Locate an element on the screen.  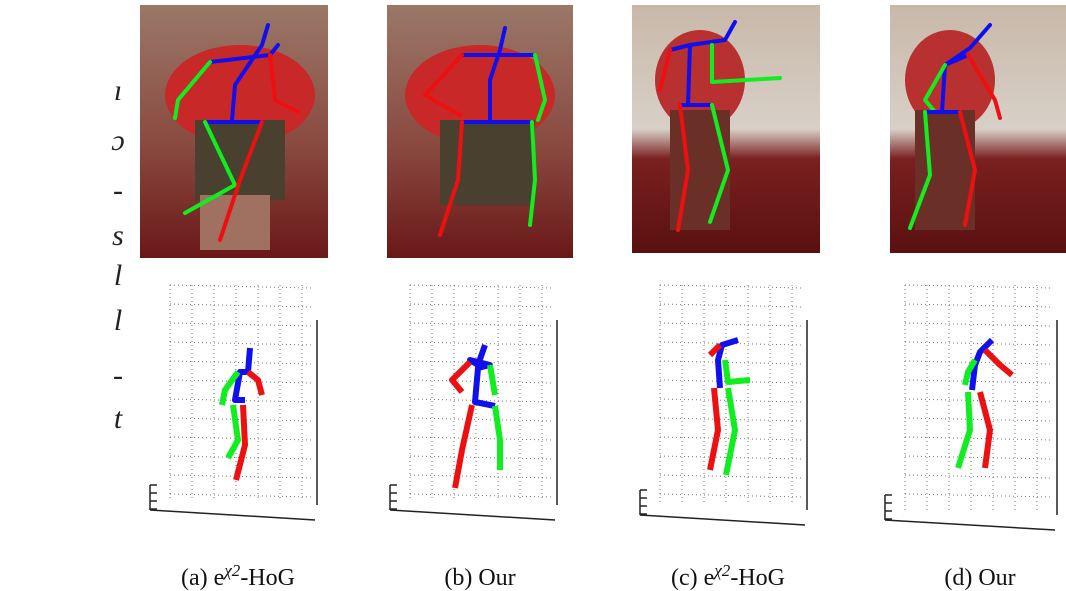
margin-letter: t is located at coordinates (118, 418).